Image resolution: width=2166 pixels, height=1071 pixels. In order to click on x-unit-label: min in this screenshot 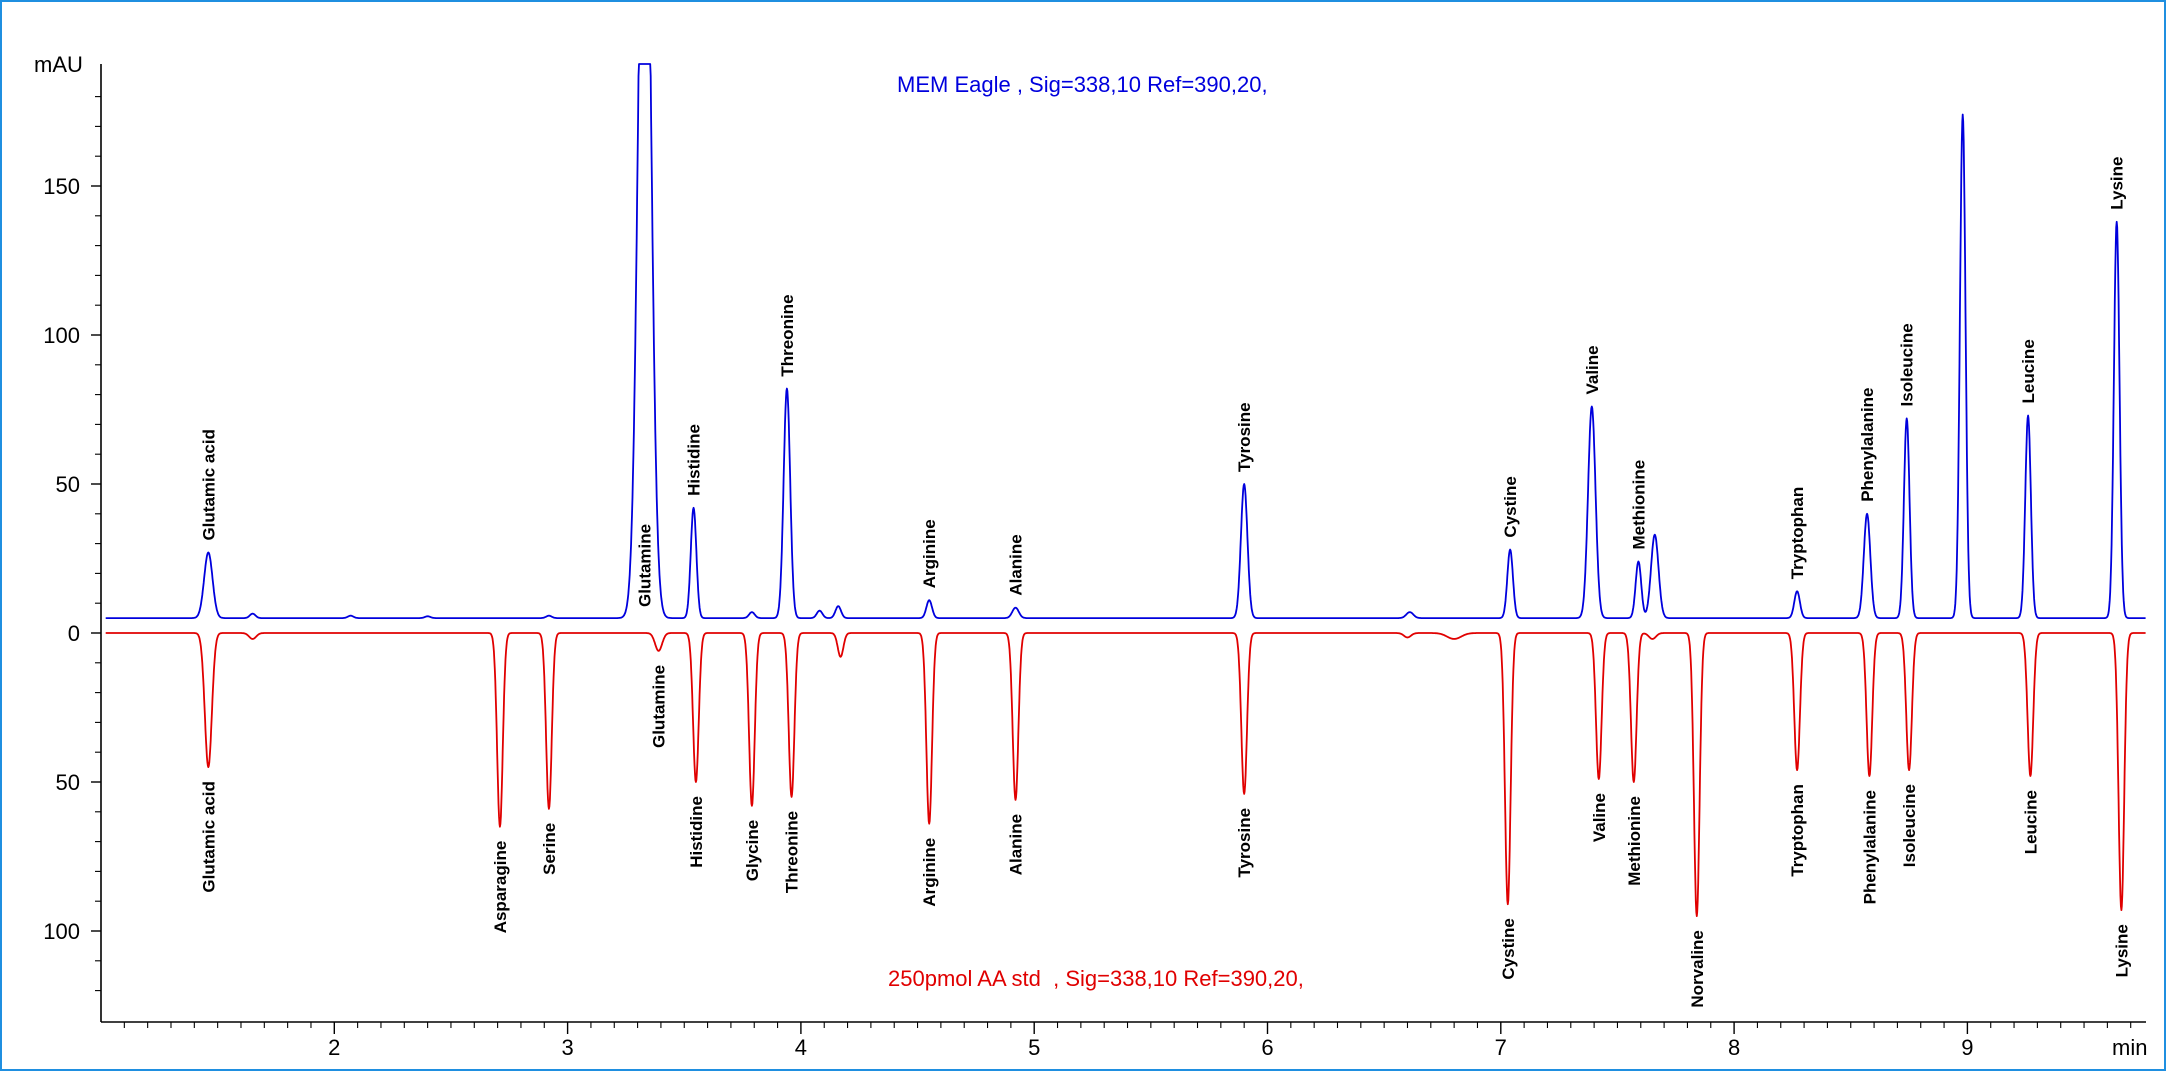, I will do `click(2129, 1047)`.